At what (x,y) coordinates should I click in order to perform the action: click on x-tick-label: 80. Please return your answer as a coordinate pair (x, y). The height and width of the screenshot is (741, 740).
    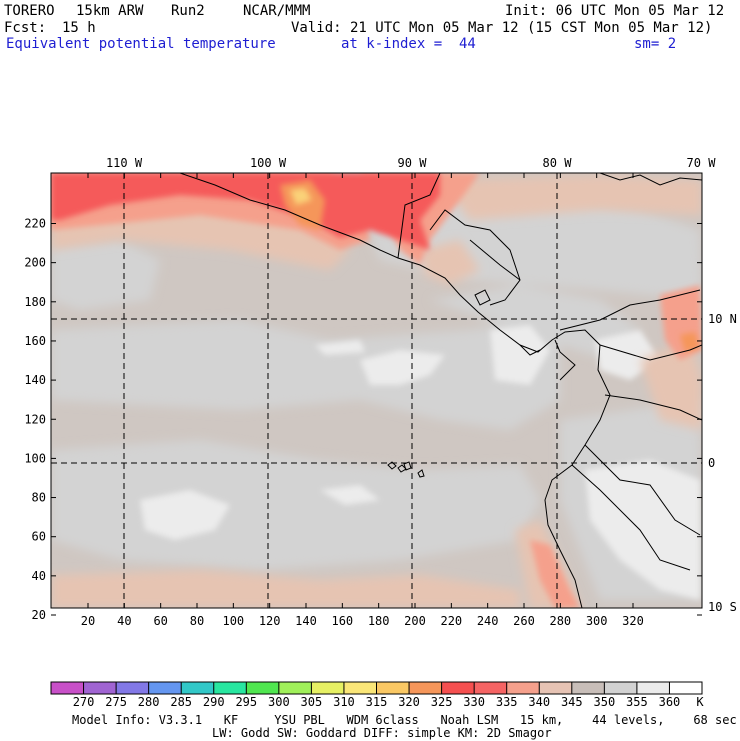
    Looking at the image, I should click on (197, 621).